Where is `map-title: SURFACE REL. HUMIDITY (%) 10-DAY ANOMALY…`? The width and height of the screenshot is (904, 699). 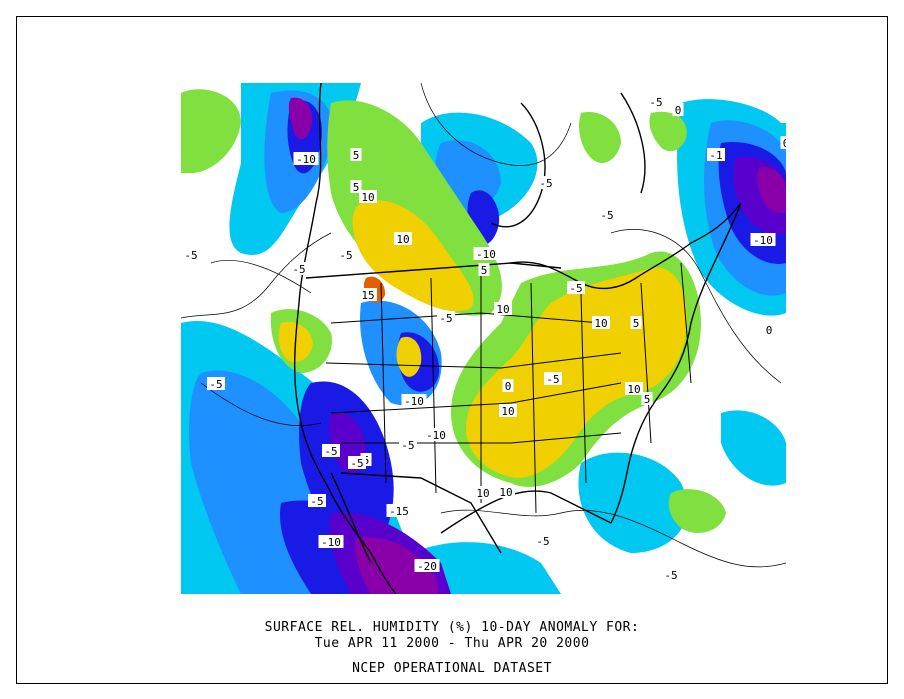
map-title: SURFACE REL. HUMIDITY (%) 10-DAY ANOMALY… is located at coordinates (452, 627).